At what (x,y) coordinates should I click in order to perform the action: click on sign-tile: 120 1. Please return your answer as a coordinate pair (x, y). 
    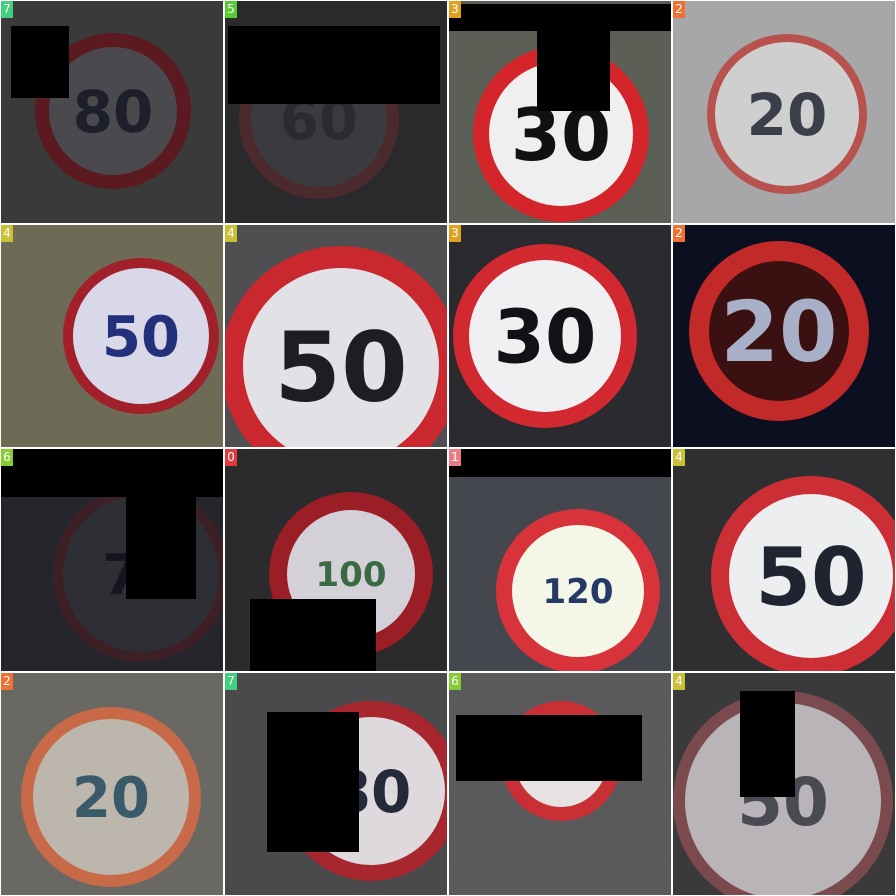
    Looking at the image, I should click on (560, 560).